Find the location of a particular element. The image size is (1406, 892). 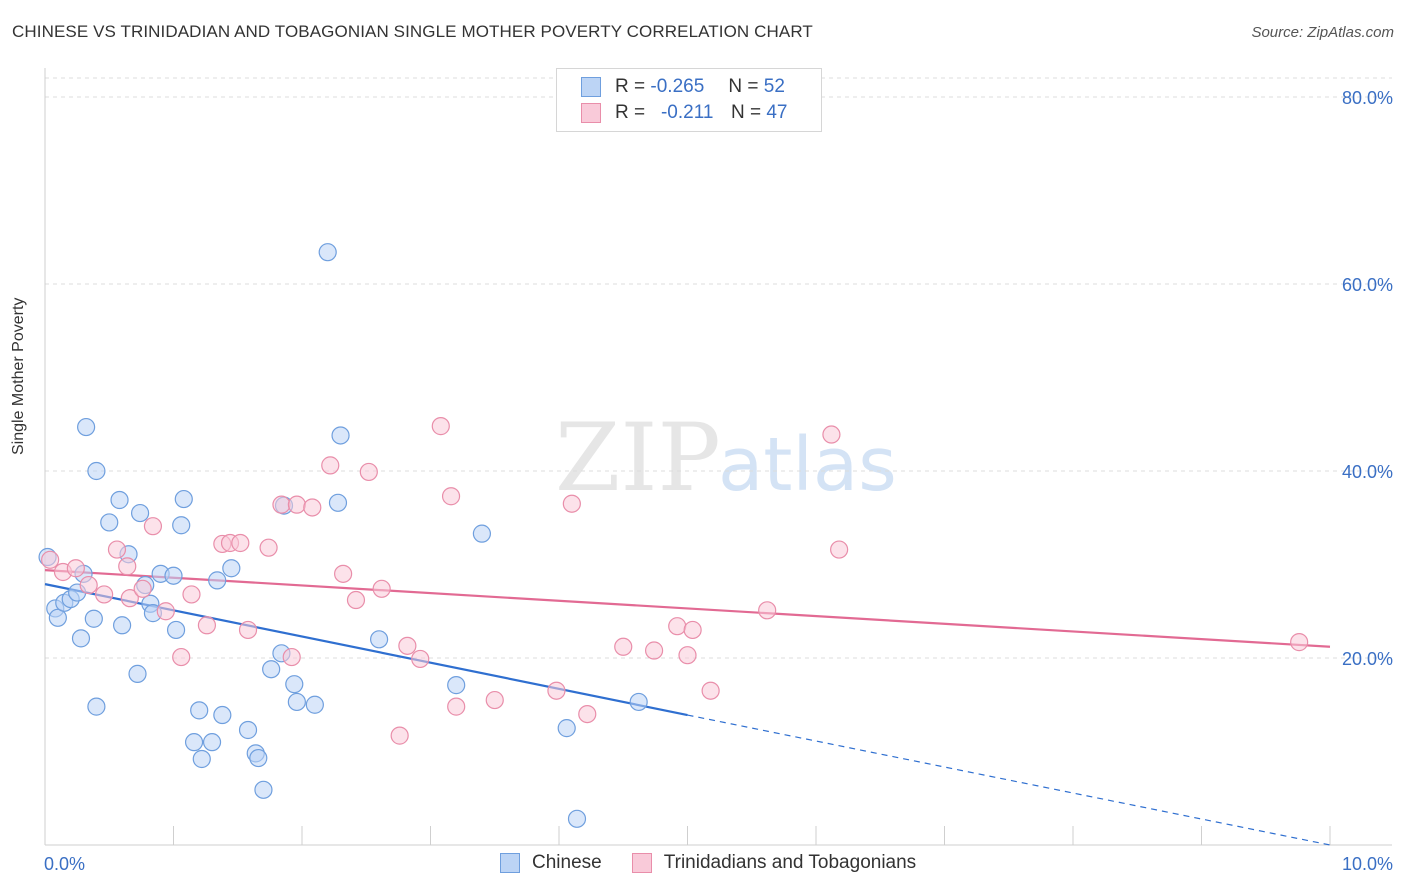

n-value: 52 is located at coordinates (774, 86).